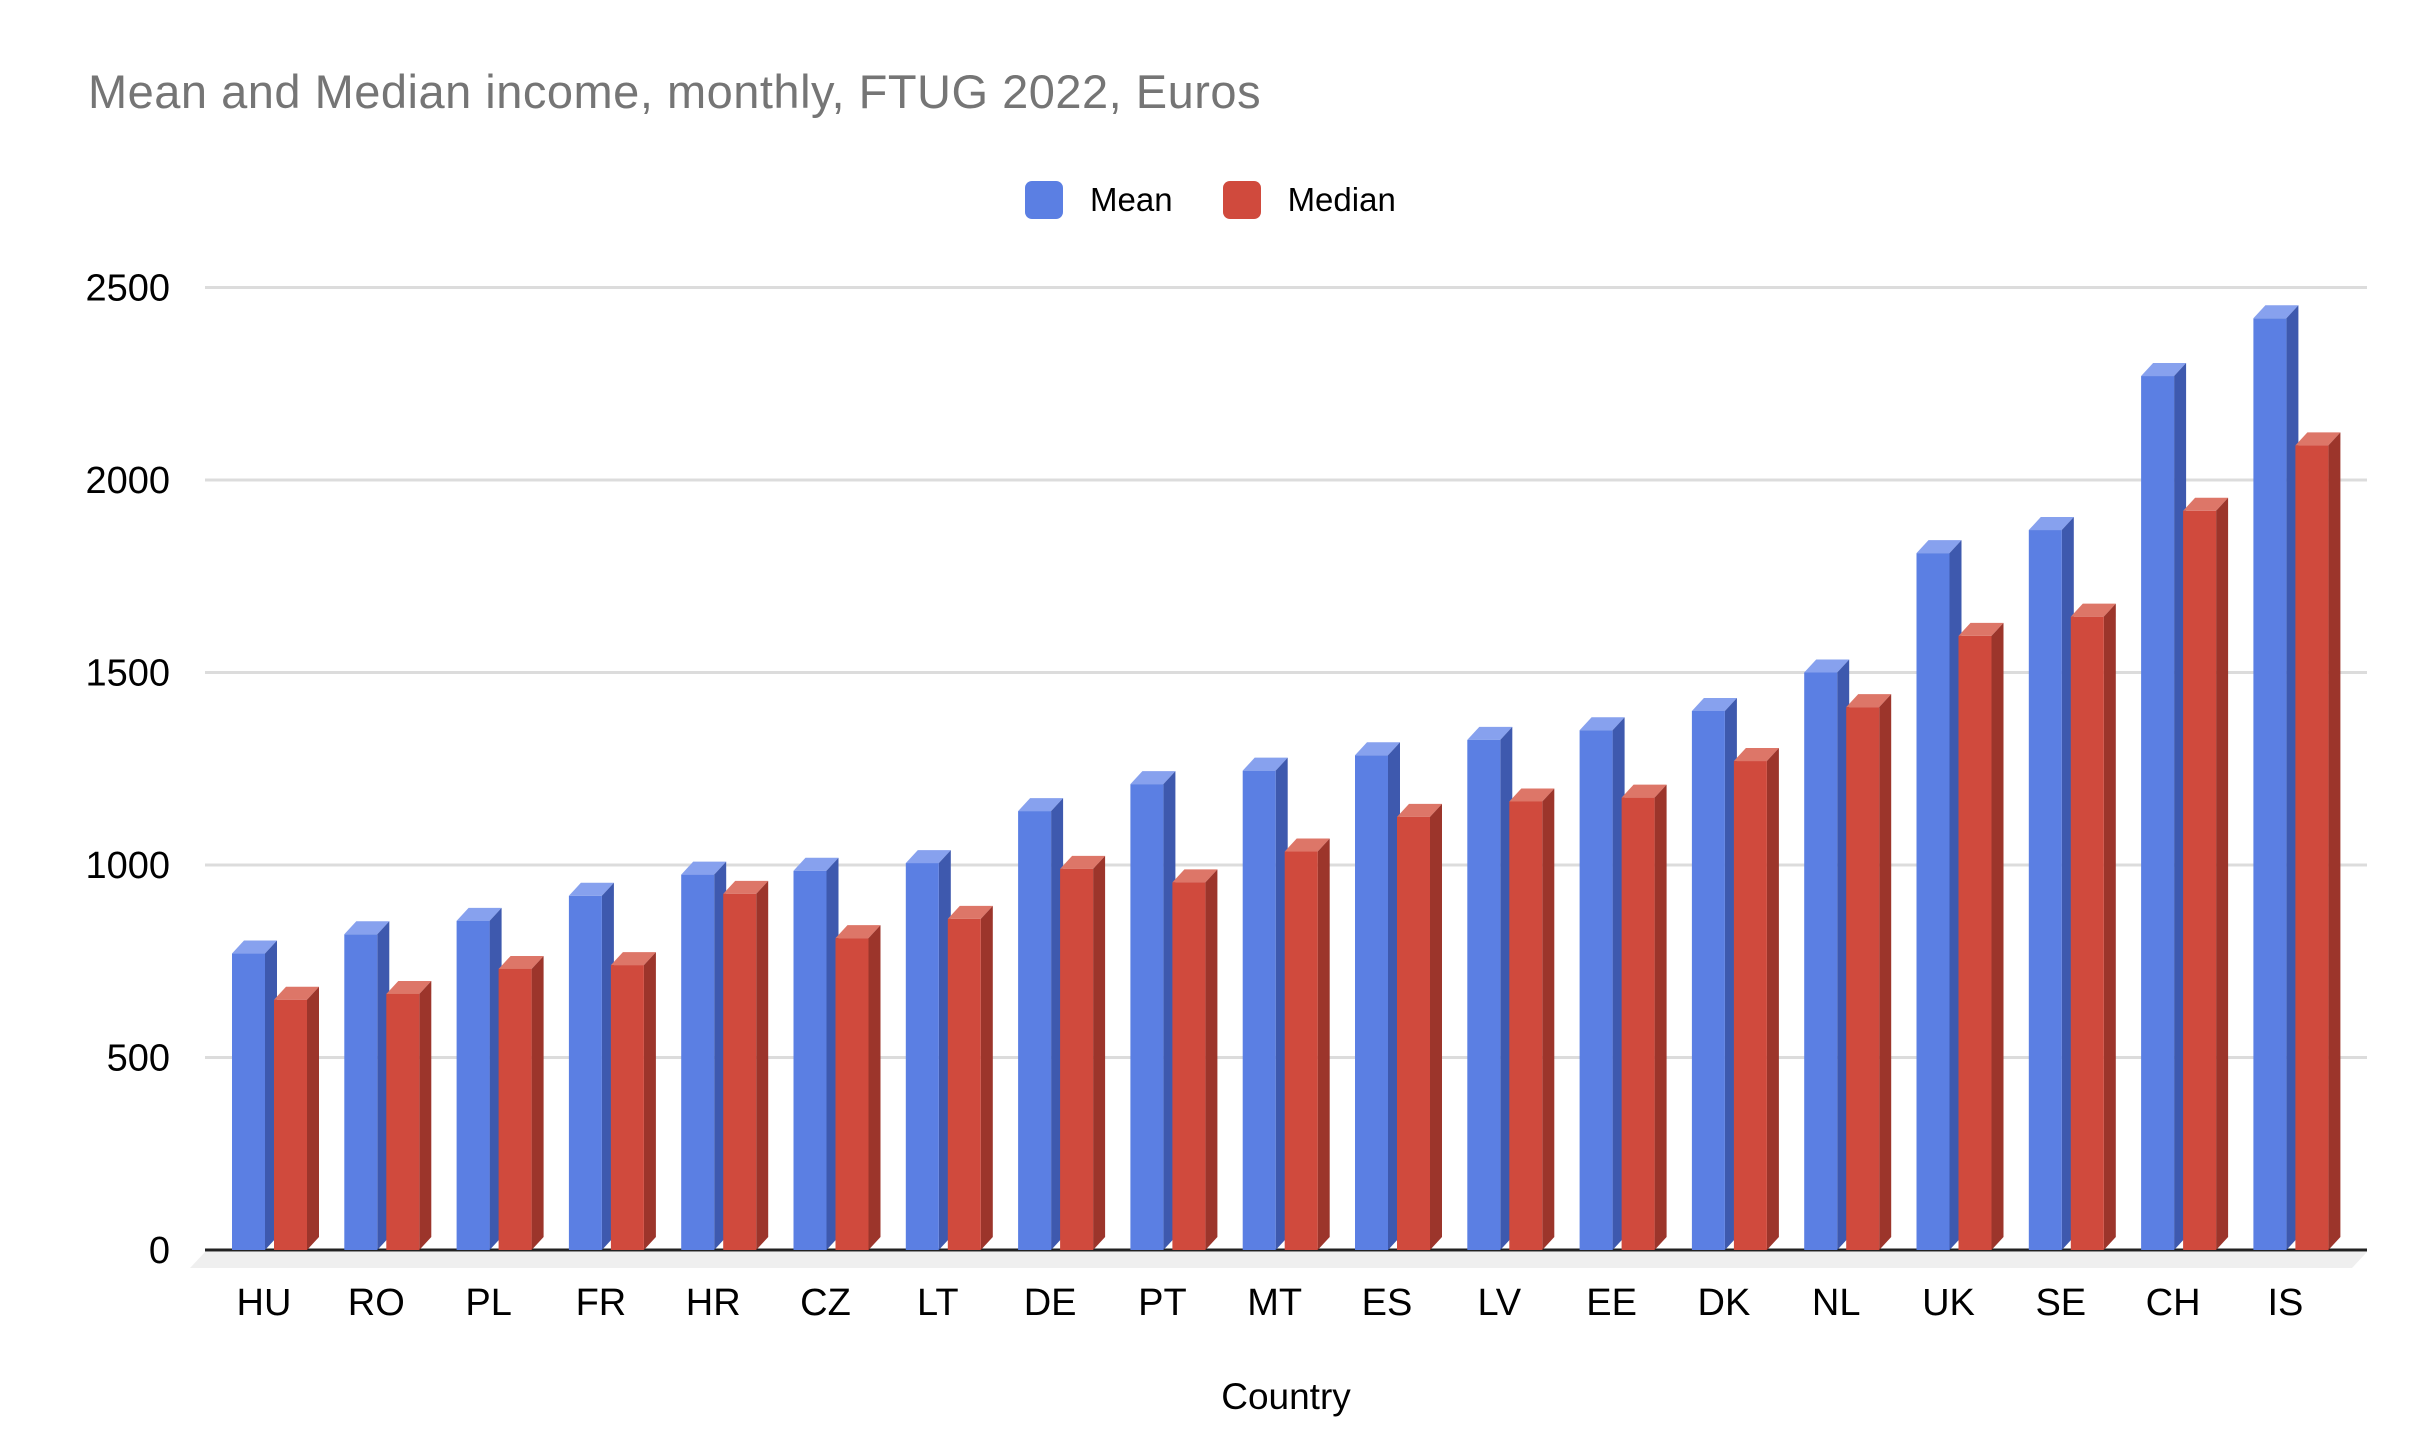  I want to click on bar-median-FR, so click(633, 1101).